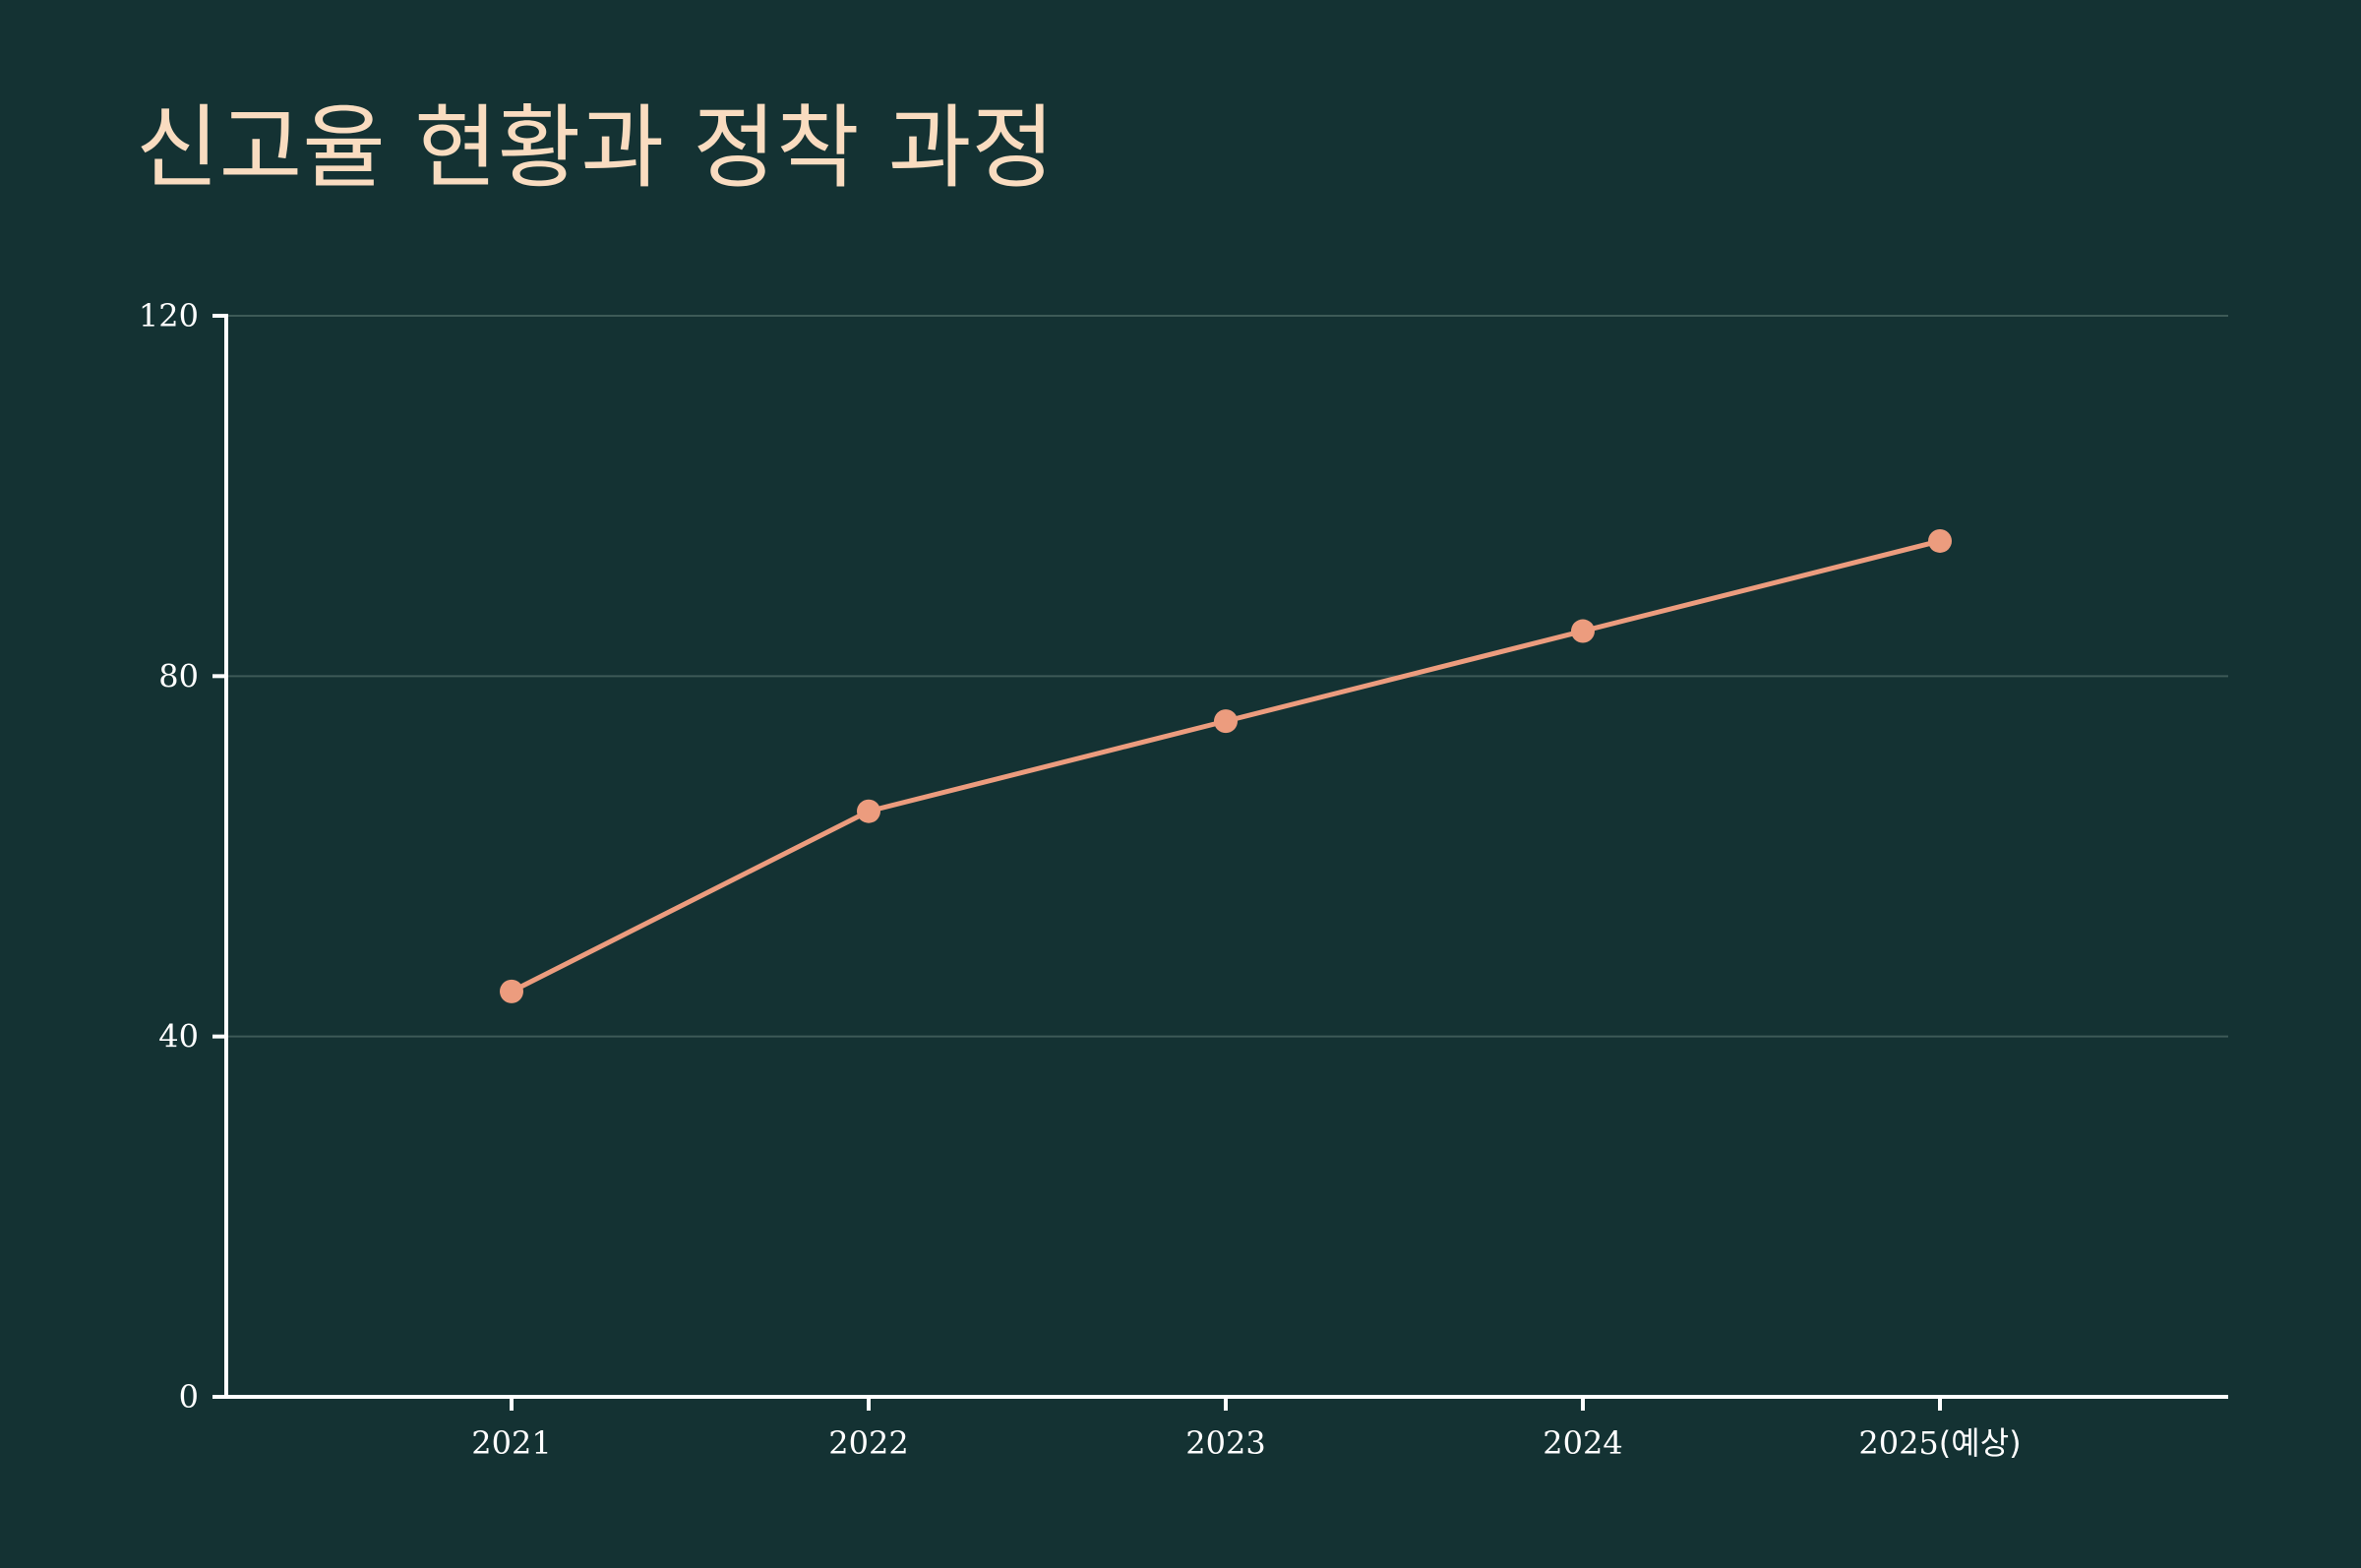 This screenshot has height=1568, width=2361. What do you see at coordinates (511, 1443) in the screenshot?
I see `x-tick-label-0: 2021` at bounding box center [511, 1443].